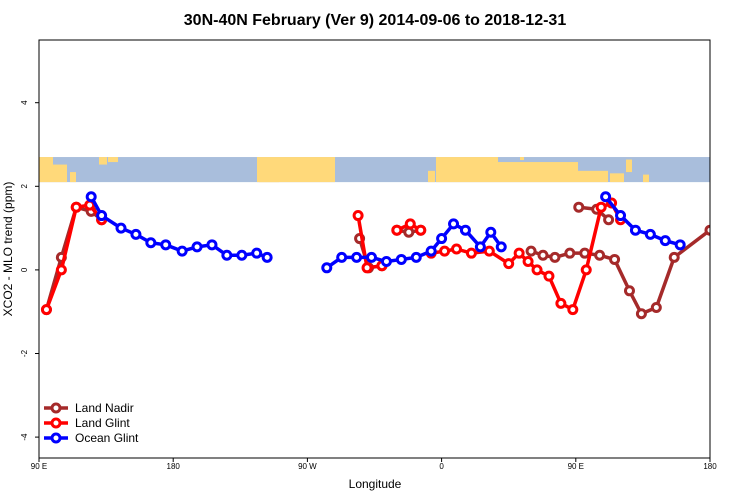 The image size is (750, 500). What do you see at coordinates (24, 102) in the screenshot?
I see `y-tick-label-4: 4` at bounding box center [24, 102].